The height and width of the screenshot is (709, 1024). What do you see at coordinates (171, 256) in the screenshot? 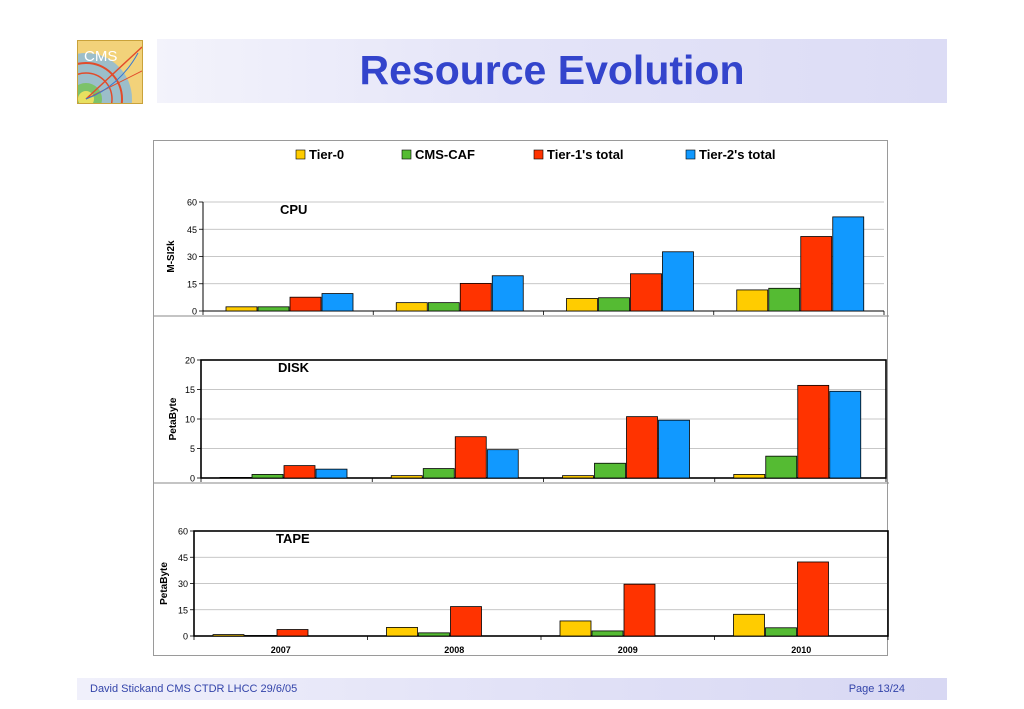
I see `y-axis-label: M-SI2k` at bounding box center [171, 256].